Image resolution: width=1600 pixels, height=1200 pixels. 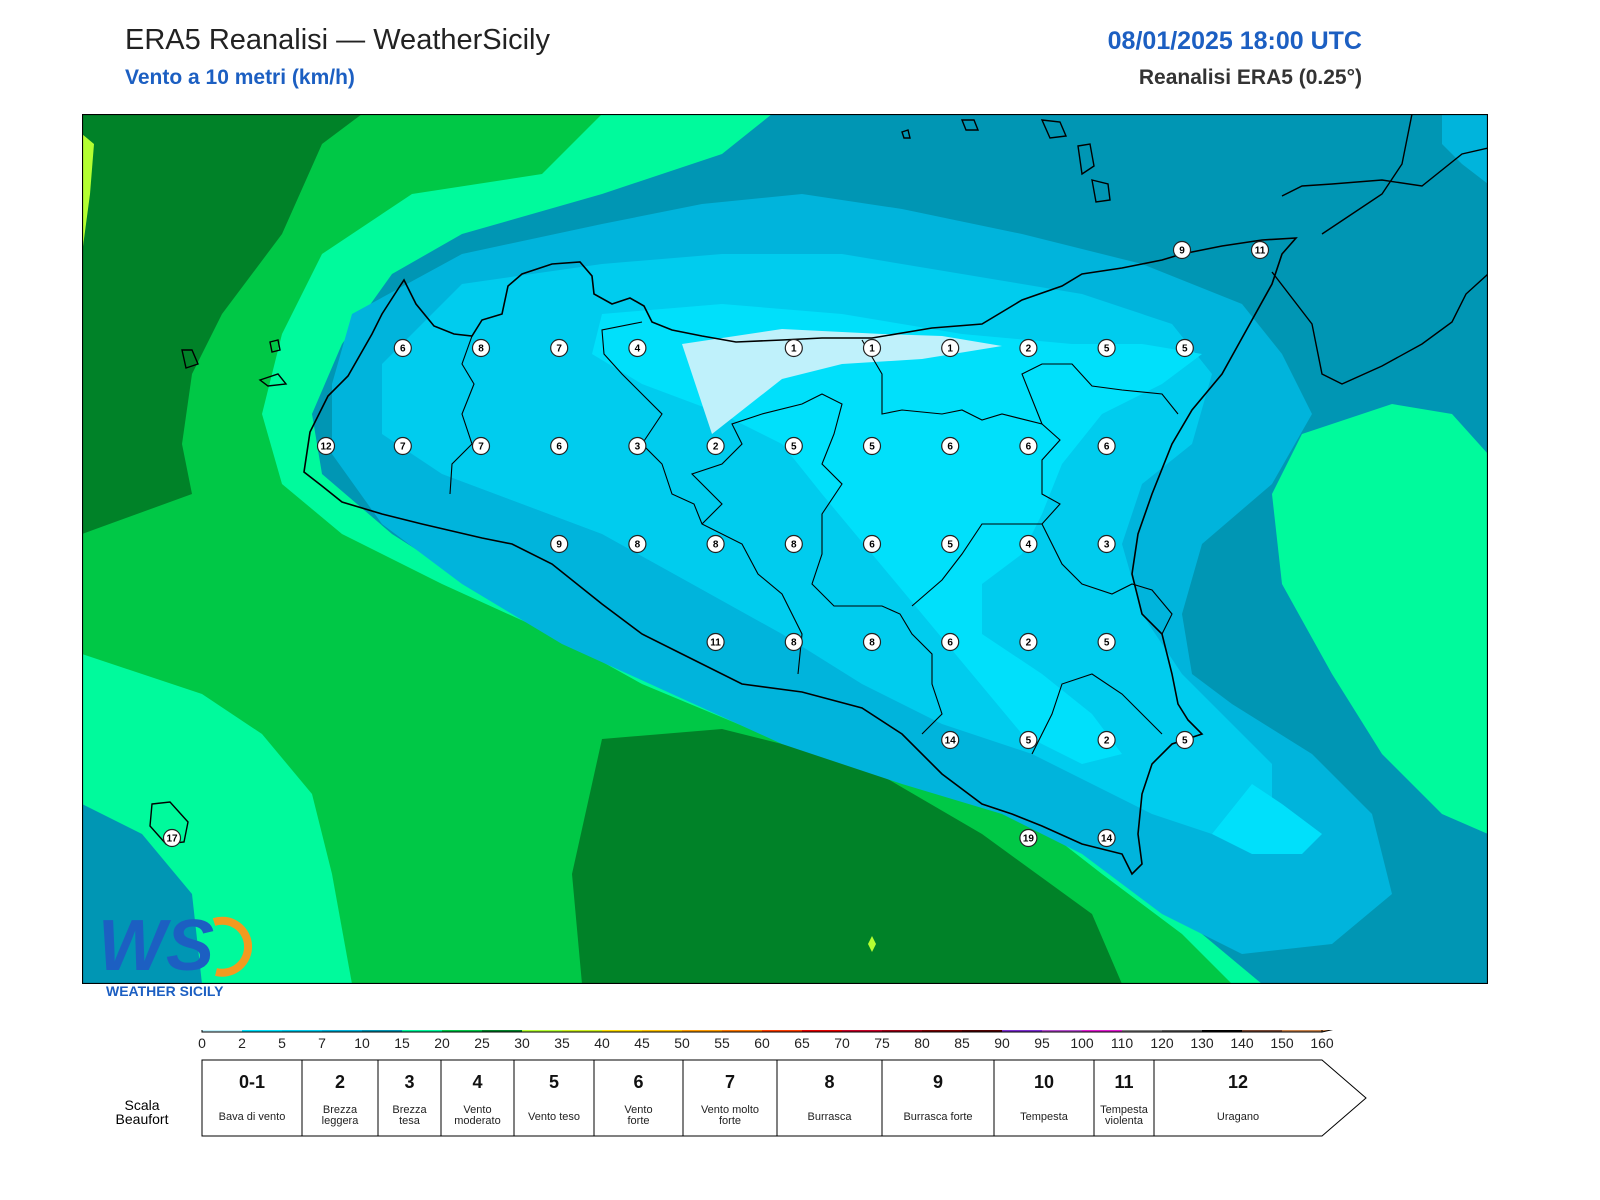 I want to click on data-source: Reanalisi ERA5 (0.25°), so click(x=1250, y=77).